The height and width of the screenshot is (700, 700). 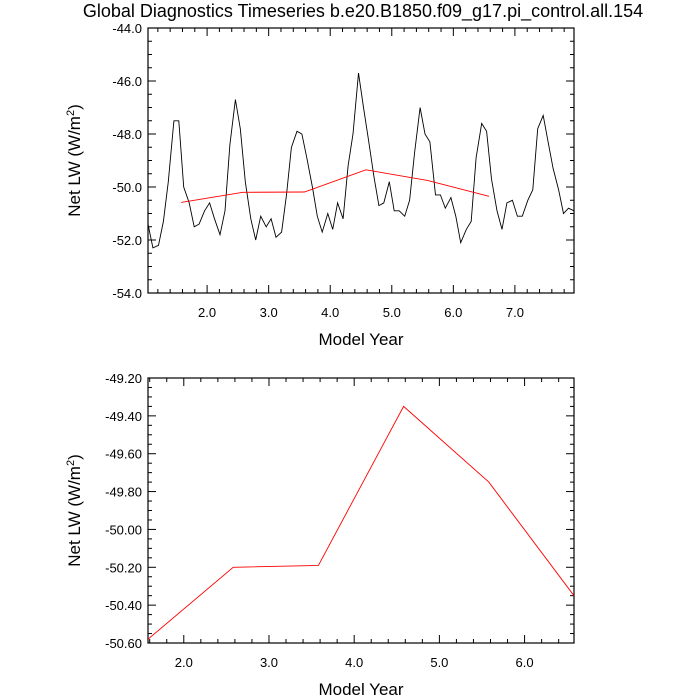 I want to click on plot1-x-tick-label: 3.0, so click(x=269, y=312).